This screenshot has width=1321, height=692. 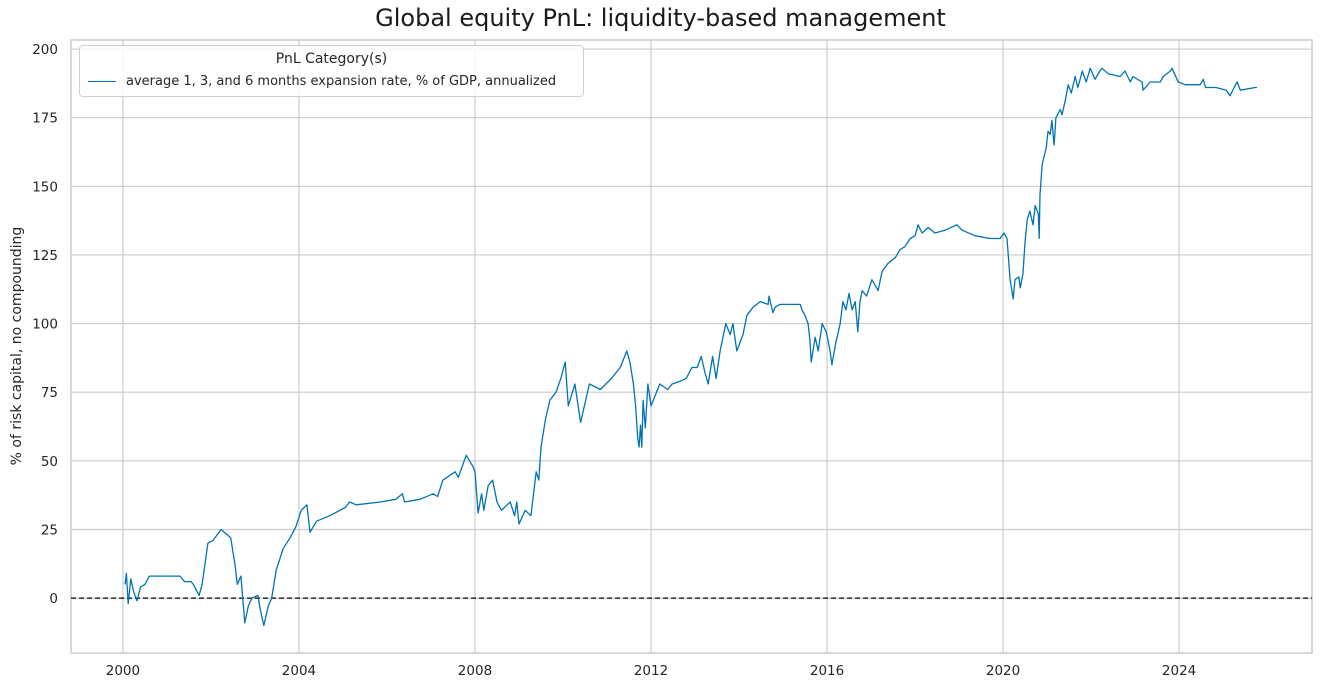 What do you see at coordinates (45, 256) in the screenshot?
I see `y-tick-label: 125` at bounding box center [45, 256].